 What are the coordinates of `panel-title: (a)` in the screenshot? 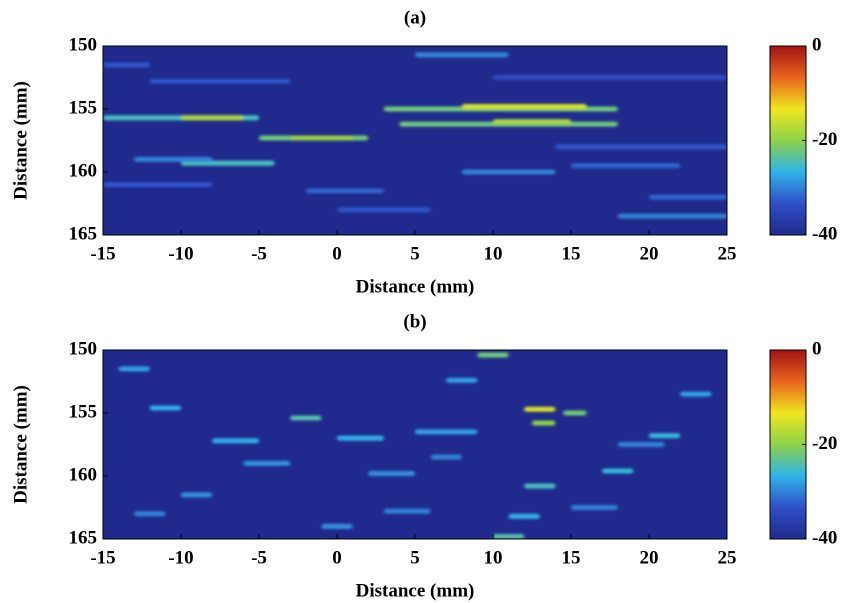 It's located at (415, 17).